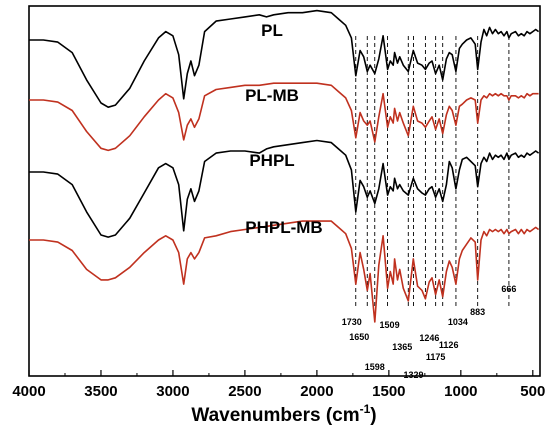  What do you see at coordinates (359, 337) in the screenshot?
I see `peak-label-1650: 1650` at bounding box center [359, 337].